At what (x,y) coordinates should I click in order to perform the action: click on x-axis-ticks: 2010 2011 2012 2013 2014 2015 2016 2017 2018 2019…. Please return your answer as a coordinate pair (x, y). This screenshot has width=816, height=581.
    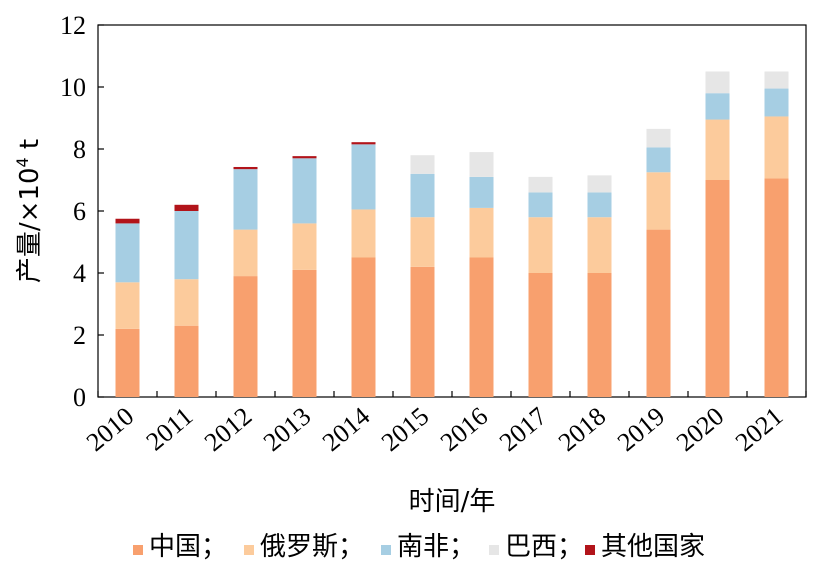
    Looking at the image, I should click on (444, 424).